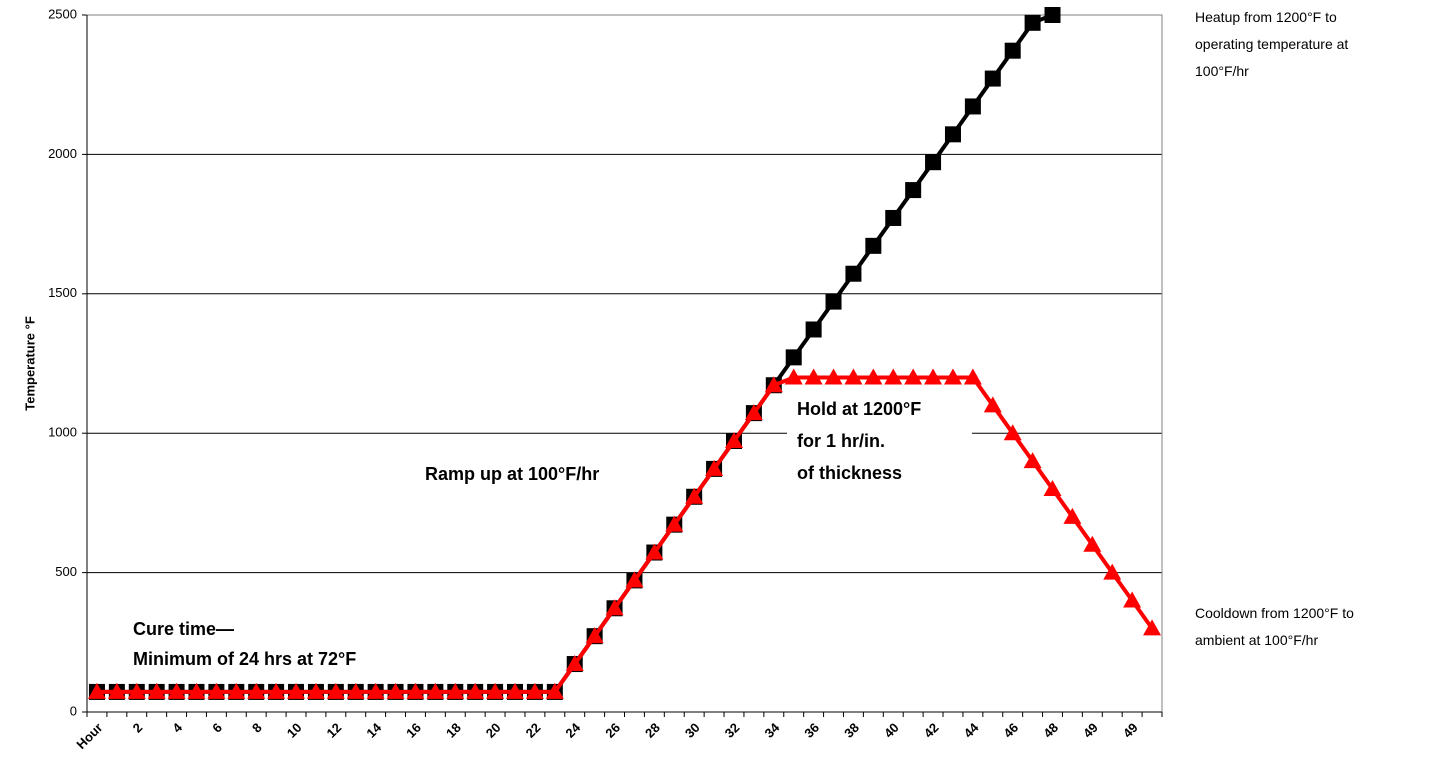 This screenshot has width=1434, height=776. What do you see at coordinates (732, 730) in the screenshot?
I see `x-tick-label: 32` at bounding box center [732, 730].